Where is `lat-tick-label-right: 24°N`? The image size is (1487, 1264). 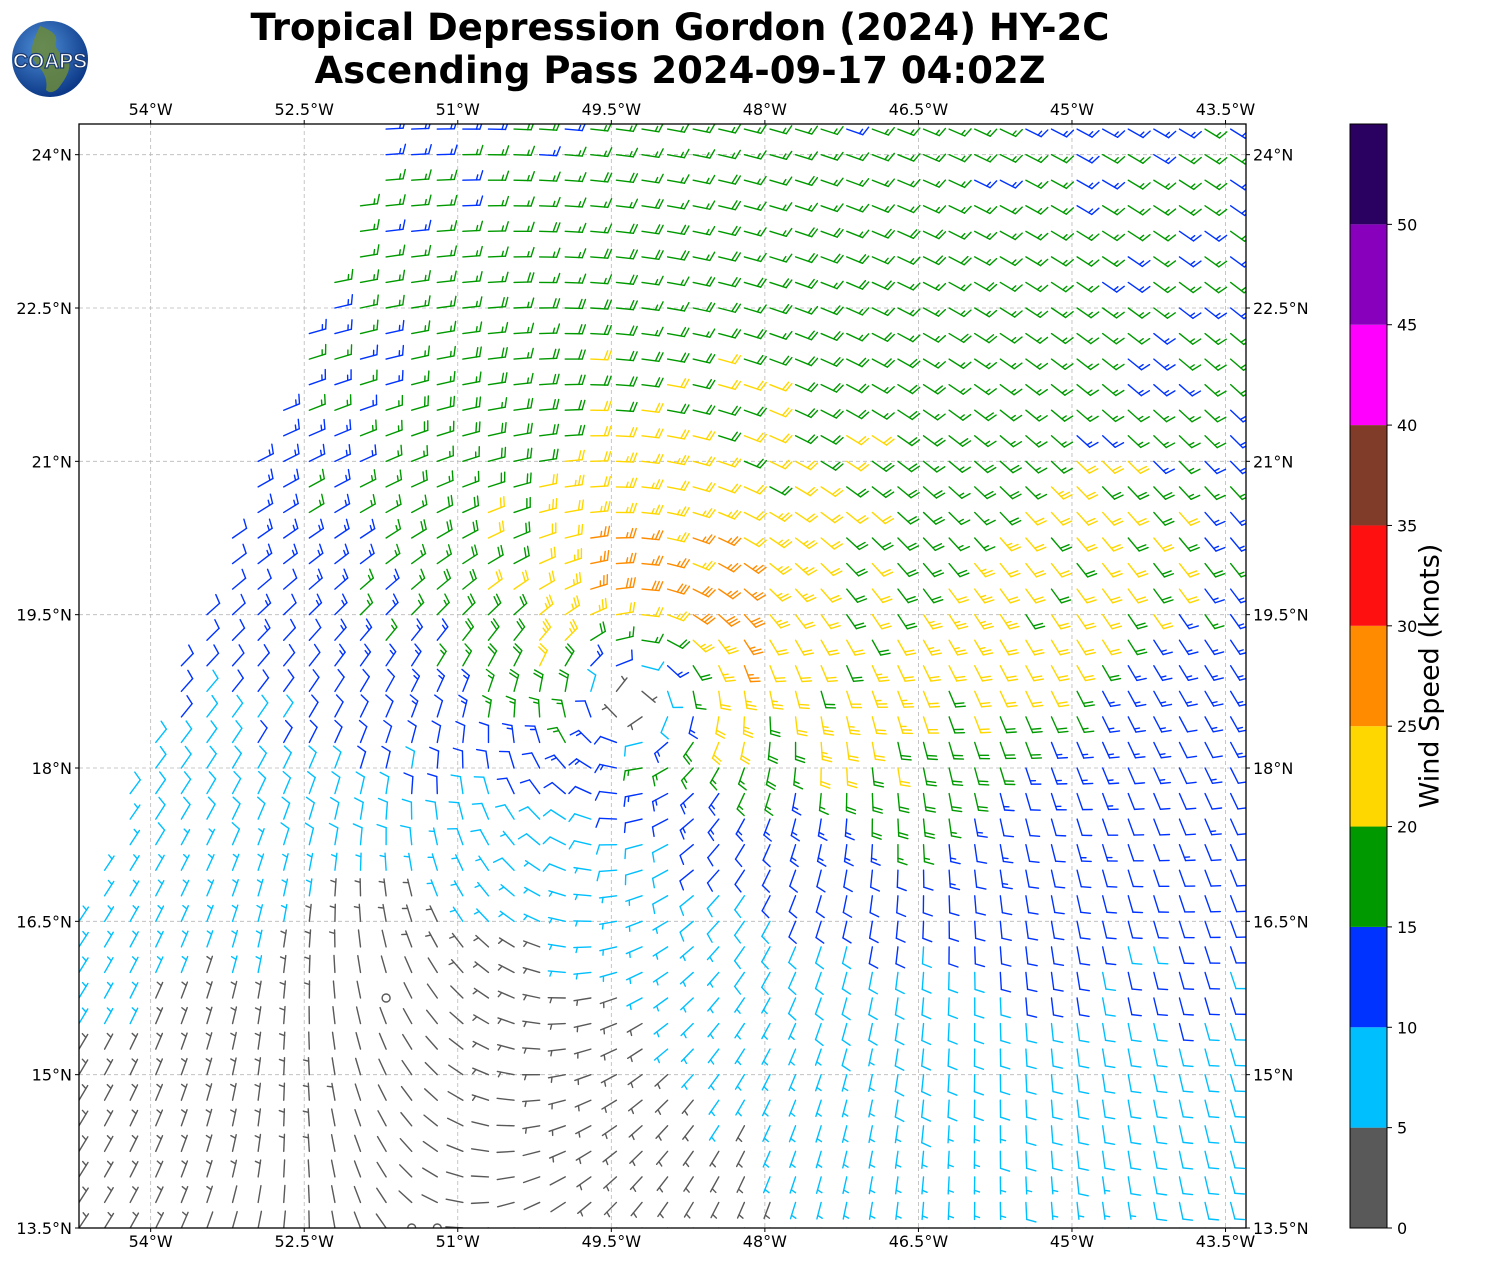
lat-tick-label-right: 24°N is located at coordinates (1273, 155).